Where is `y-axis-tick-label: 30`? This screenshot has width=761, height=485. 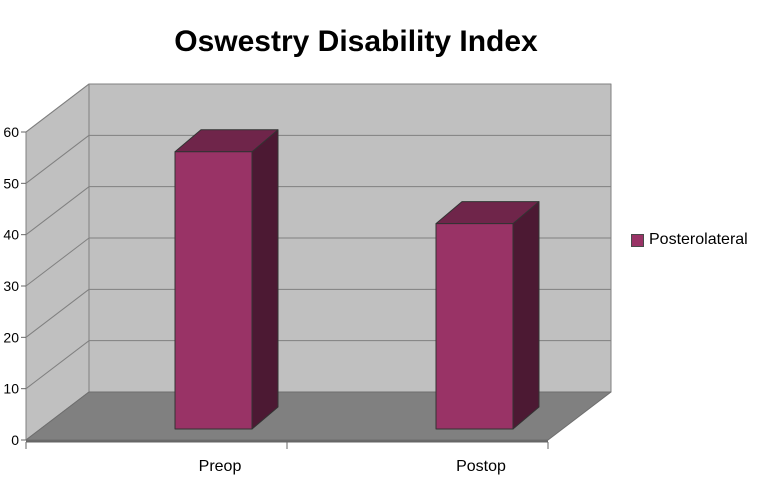
y-axis-tick-label: 30 is located at coordinates (11, 286).